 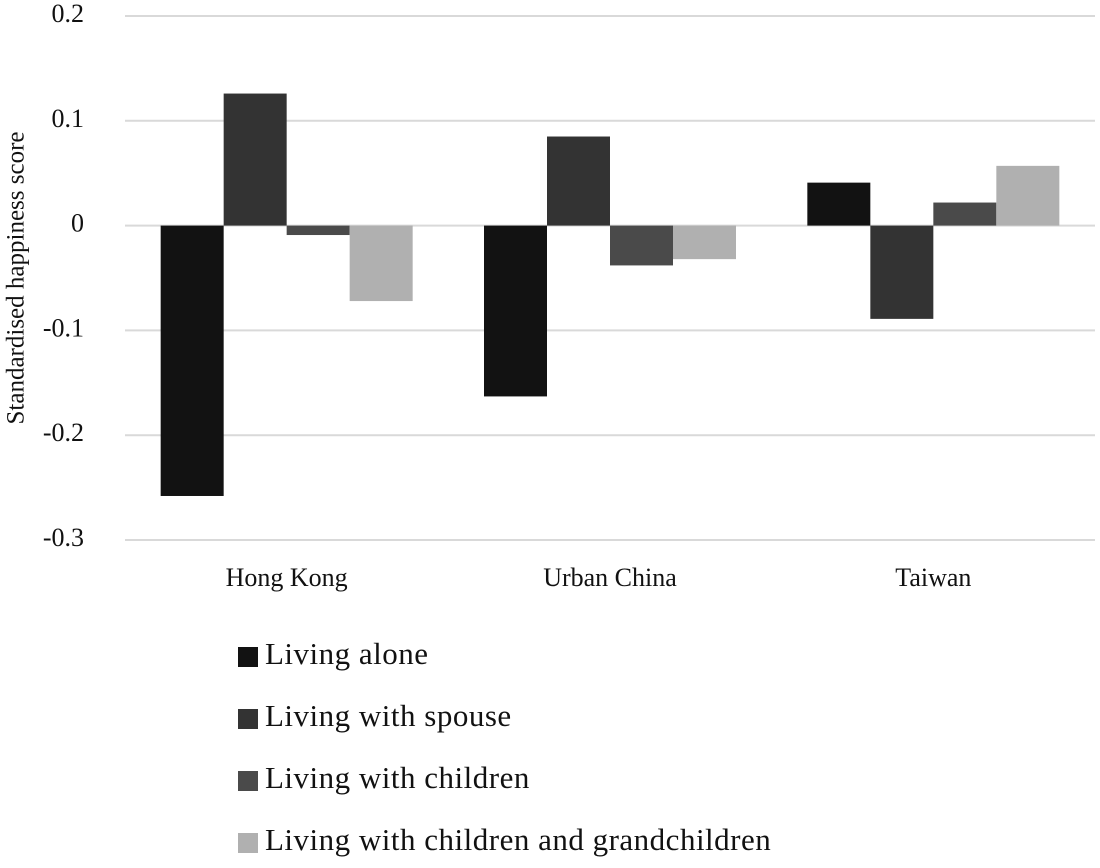 What do you see at coordinates (933, 577) in the screenshot?
I see `x-tick-label: Taiwan` at bounding box center [933, 577].